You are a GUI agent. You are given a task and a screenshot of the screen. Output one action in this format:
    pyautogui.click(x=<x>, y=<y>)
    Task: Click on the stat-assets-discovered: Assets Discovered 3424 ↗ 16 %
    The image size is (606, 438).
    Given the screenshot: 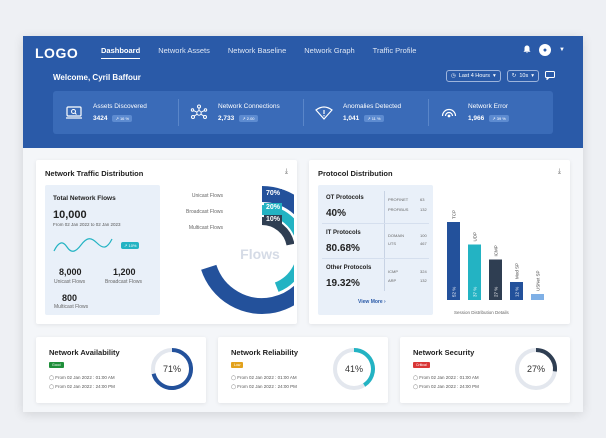 What is the action you would take?
    pyautogui.click(x=115, y=112)
    